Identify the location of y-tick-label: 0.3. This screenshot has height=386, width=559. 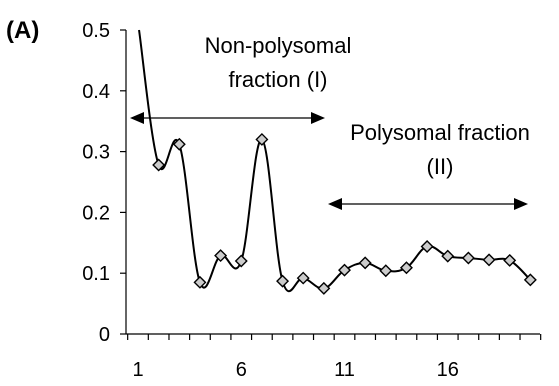
(96, 153).